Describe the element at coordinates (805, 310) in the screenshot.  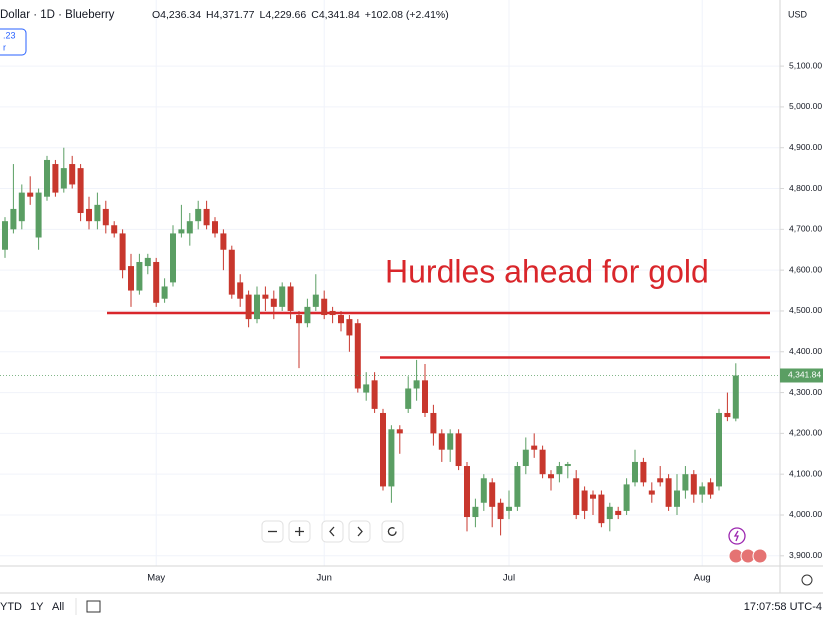
I see `y-tick-label: 4,500.00` at that location.